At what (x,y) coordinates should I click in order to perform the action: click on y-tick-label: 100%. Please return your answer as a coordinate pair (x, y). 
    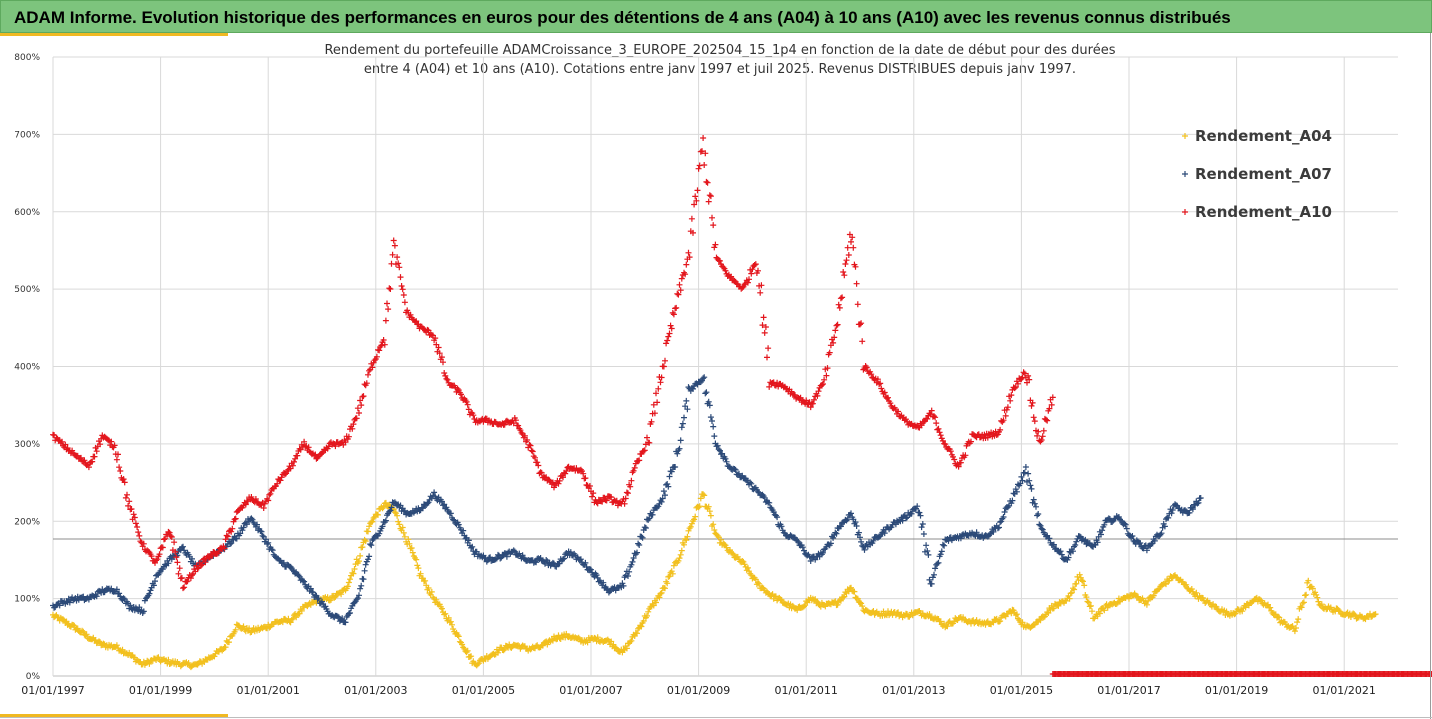
    Looking at the image, I should click on (27, 600).